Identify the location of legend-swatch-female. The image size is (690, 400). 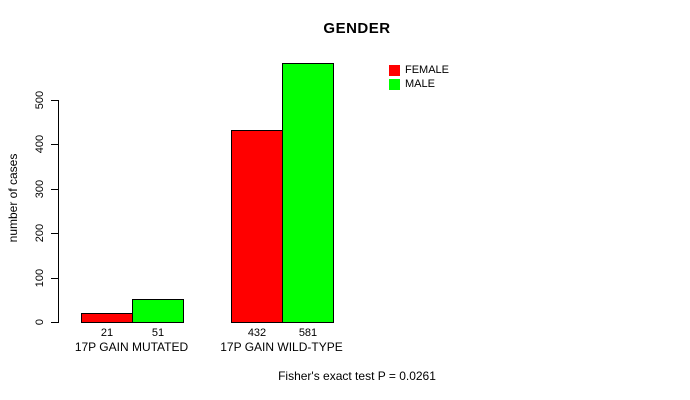
(394, 70).